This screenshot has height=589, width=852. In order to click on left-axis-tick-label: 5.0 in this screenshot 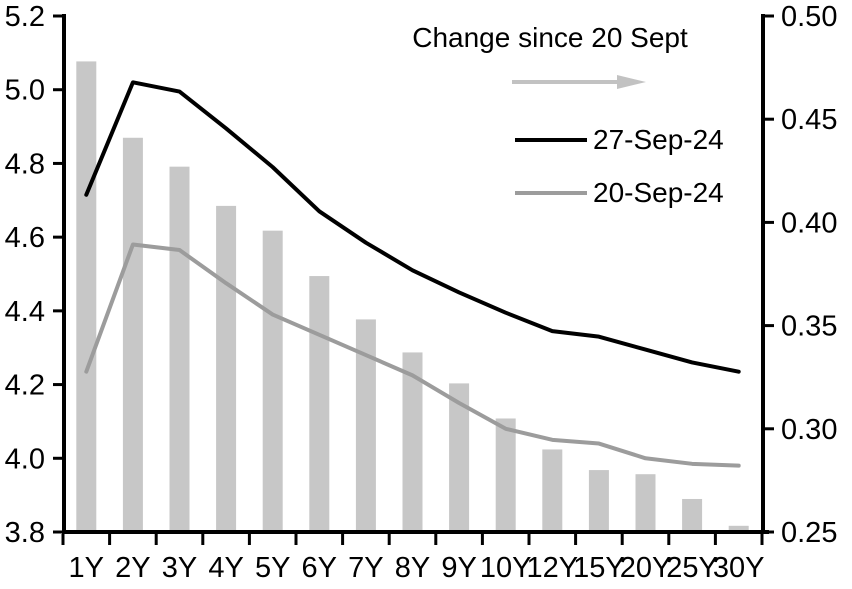, I will do `click(25, 91)`.